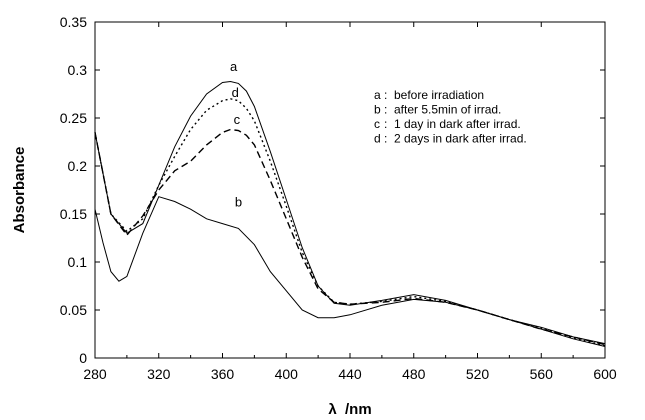 This screenshot has height=420, width=645. I want to click on x-tick-label: 280, so click(95, 374).